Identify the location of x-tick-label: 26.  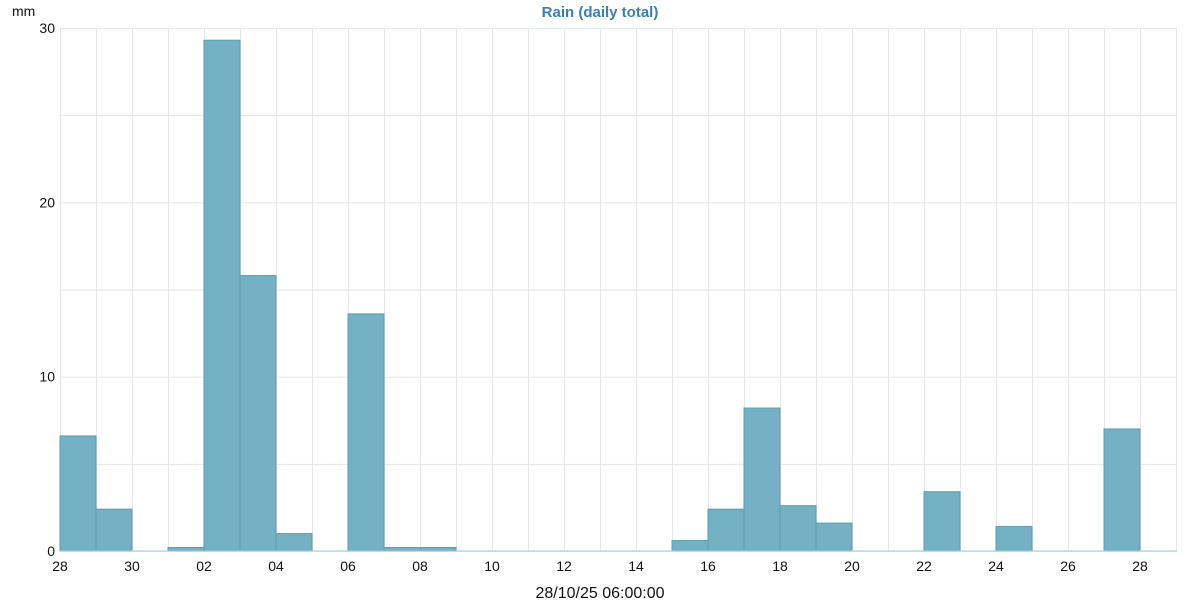
(1068, 566).